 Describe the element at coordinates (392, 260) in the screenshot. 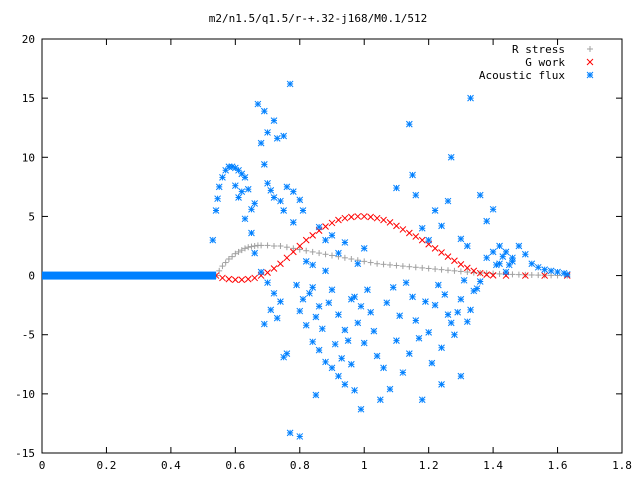

I see `series-r-stress` at that location.